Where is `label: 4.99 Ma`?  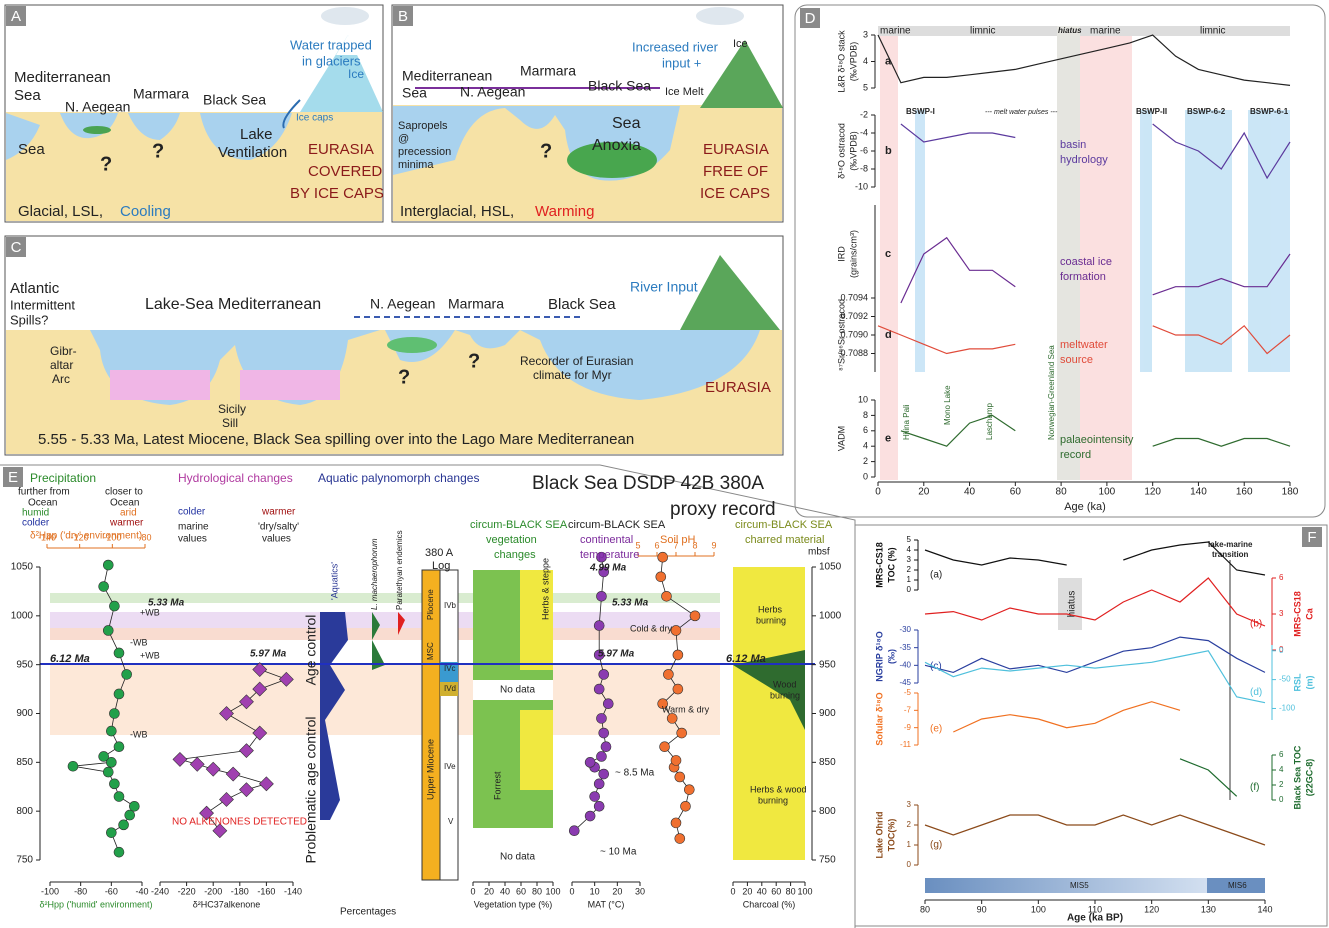 label: 4.99 Ma is located at coordinates (608, 568).